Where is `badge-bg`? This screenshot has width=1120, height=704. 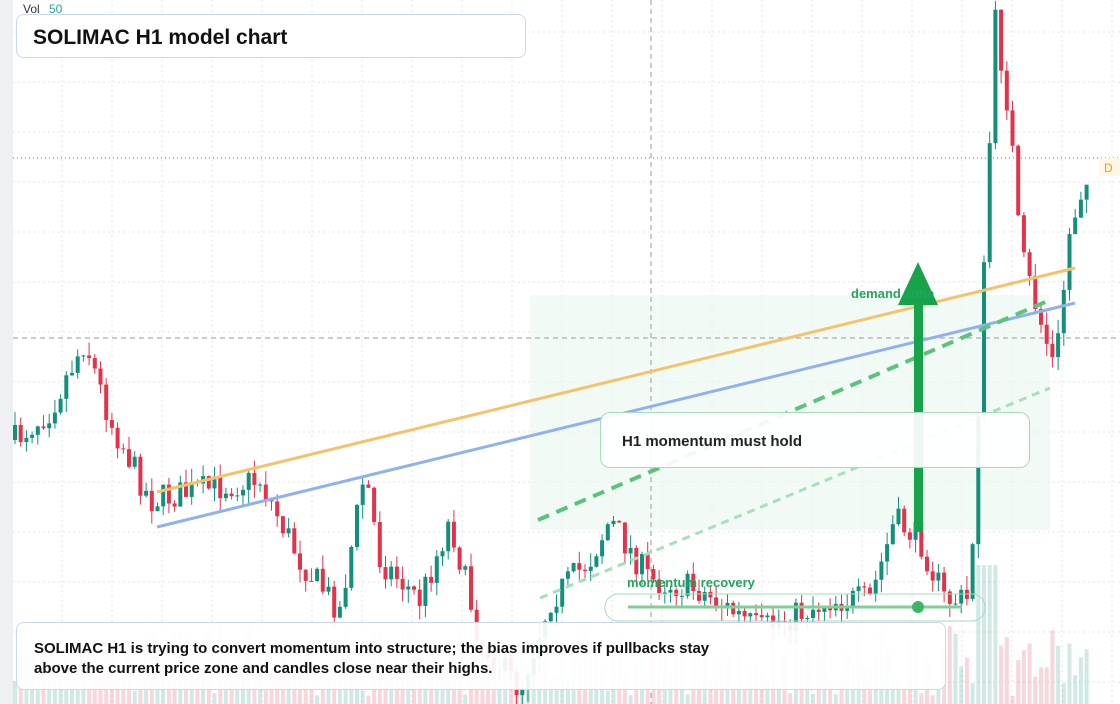
badge-bg is located at coordinates (1109, 167).